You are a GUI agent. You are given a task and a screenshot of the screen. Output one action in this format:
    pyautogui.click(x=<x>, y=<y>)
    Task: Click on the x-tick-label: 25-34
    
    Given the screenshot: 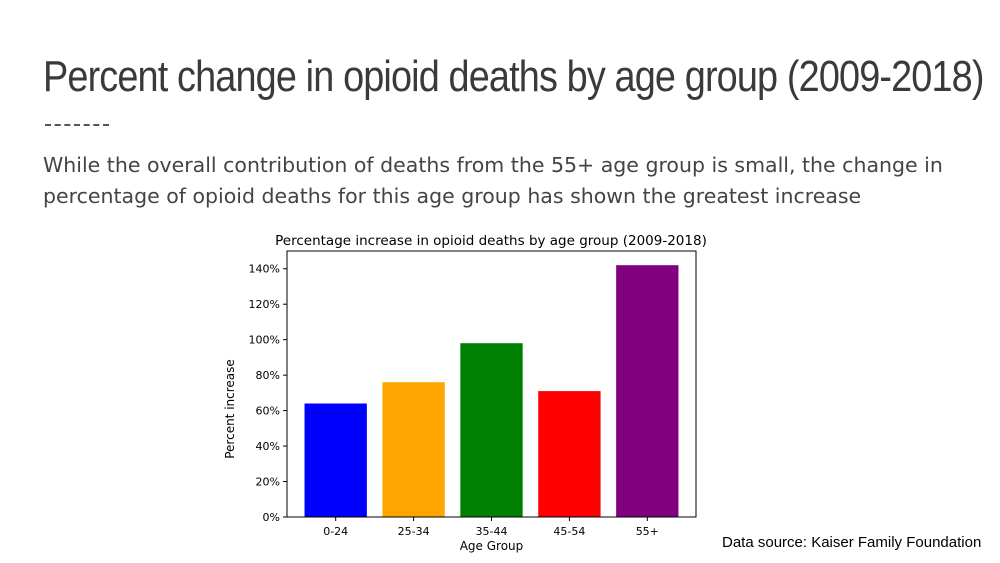 What is the action you would take?
    pyautogui.click(x=414, y=531)
    